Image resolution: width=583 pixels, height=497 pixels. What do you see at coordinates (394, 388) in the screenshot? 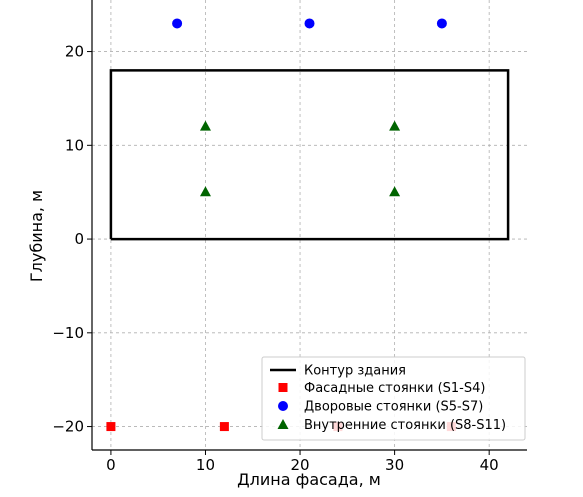
I see `legend-label-facade: Фасадные стоянки (S1-S4)` at bounding box center [394, 388].